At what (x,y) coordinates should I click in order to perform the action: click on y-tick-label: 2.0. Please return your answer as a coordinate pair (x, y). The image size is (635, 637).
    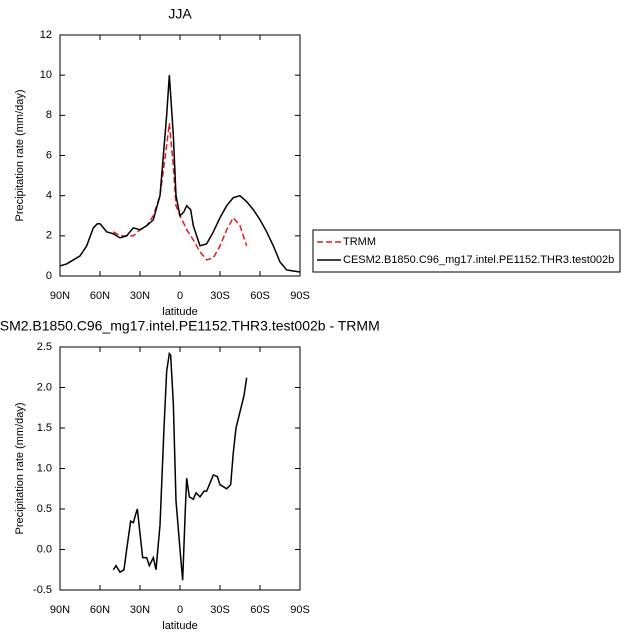
    Looking at the image, I should click on (44, 387).